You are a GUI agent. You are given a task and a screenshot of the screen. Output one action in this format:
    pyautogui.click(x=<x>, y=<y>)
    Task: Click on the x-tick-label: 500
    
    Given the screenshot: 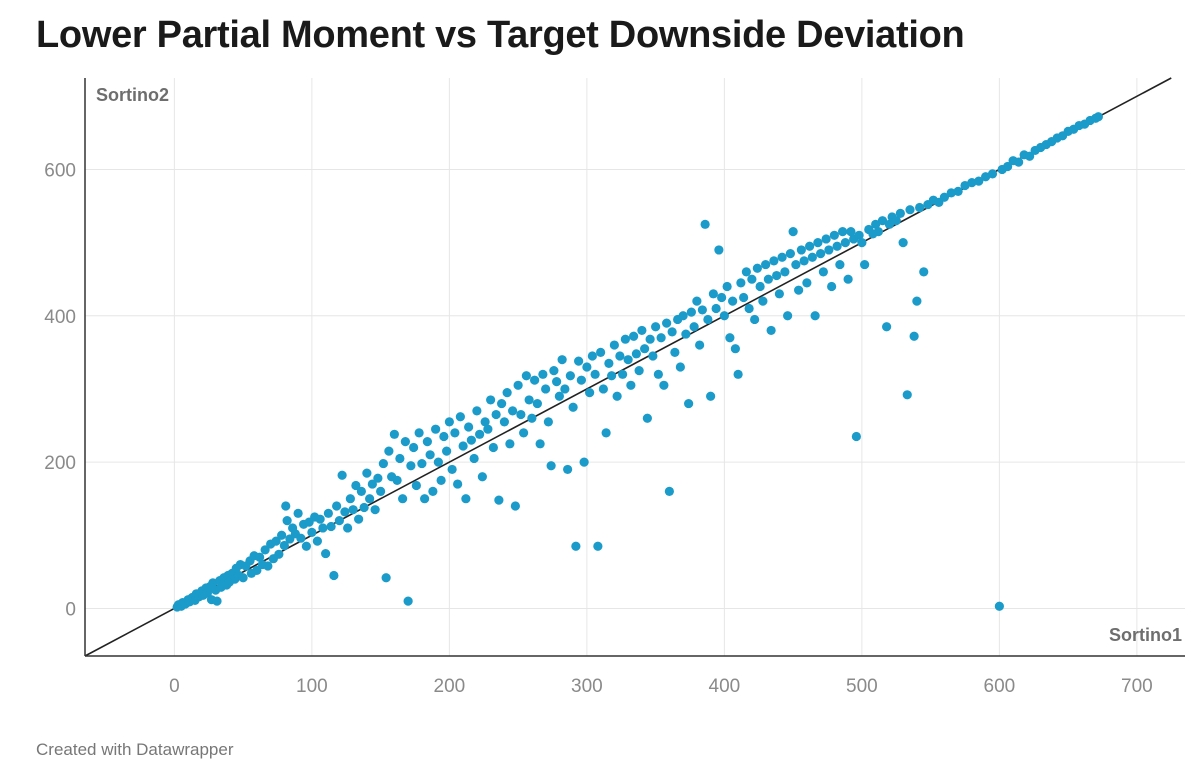 What is the action you would take?
    pyautogui.click(x=862, y=686)
    